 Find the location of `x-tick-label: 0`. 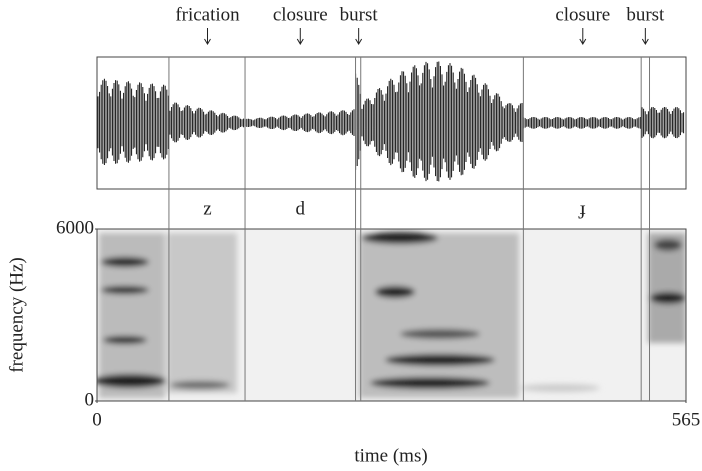

x-tick-label: 0 is located at coordinates (97, 419).